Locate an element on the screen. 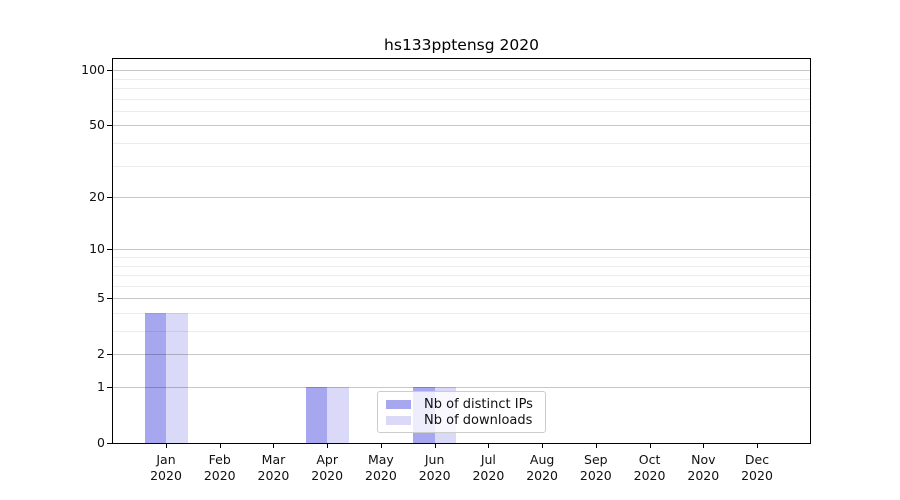  x-tick-apr is located at coordinates (328, 446).